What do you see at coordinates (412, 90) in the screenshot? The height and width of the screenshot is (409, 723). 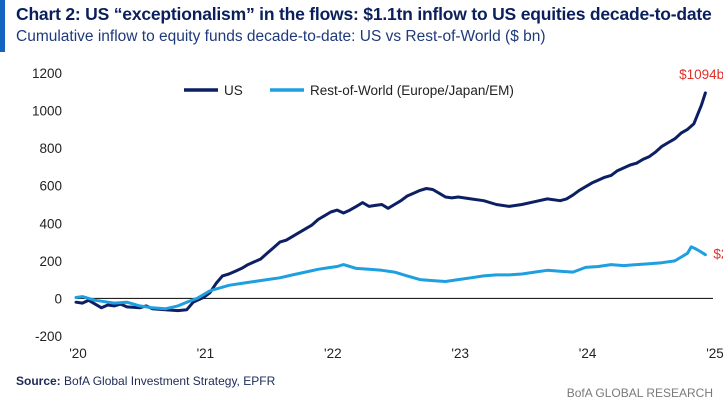 I see `legend-rest-of-world-label: Rest-of-World (Europe/Japan/EM)` at bounding box center [412, 90].